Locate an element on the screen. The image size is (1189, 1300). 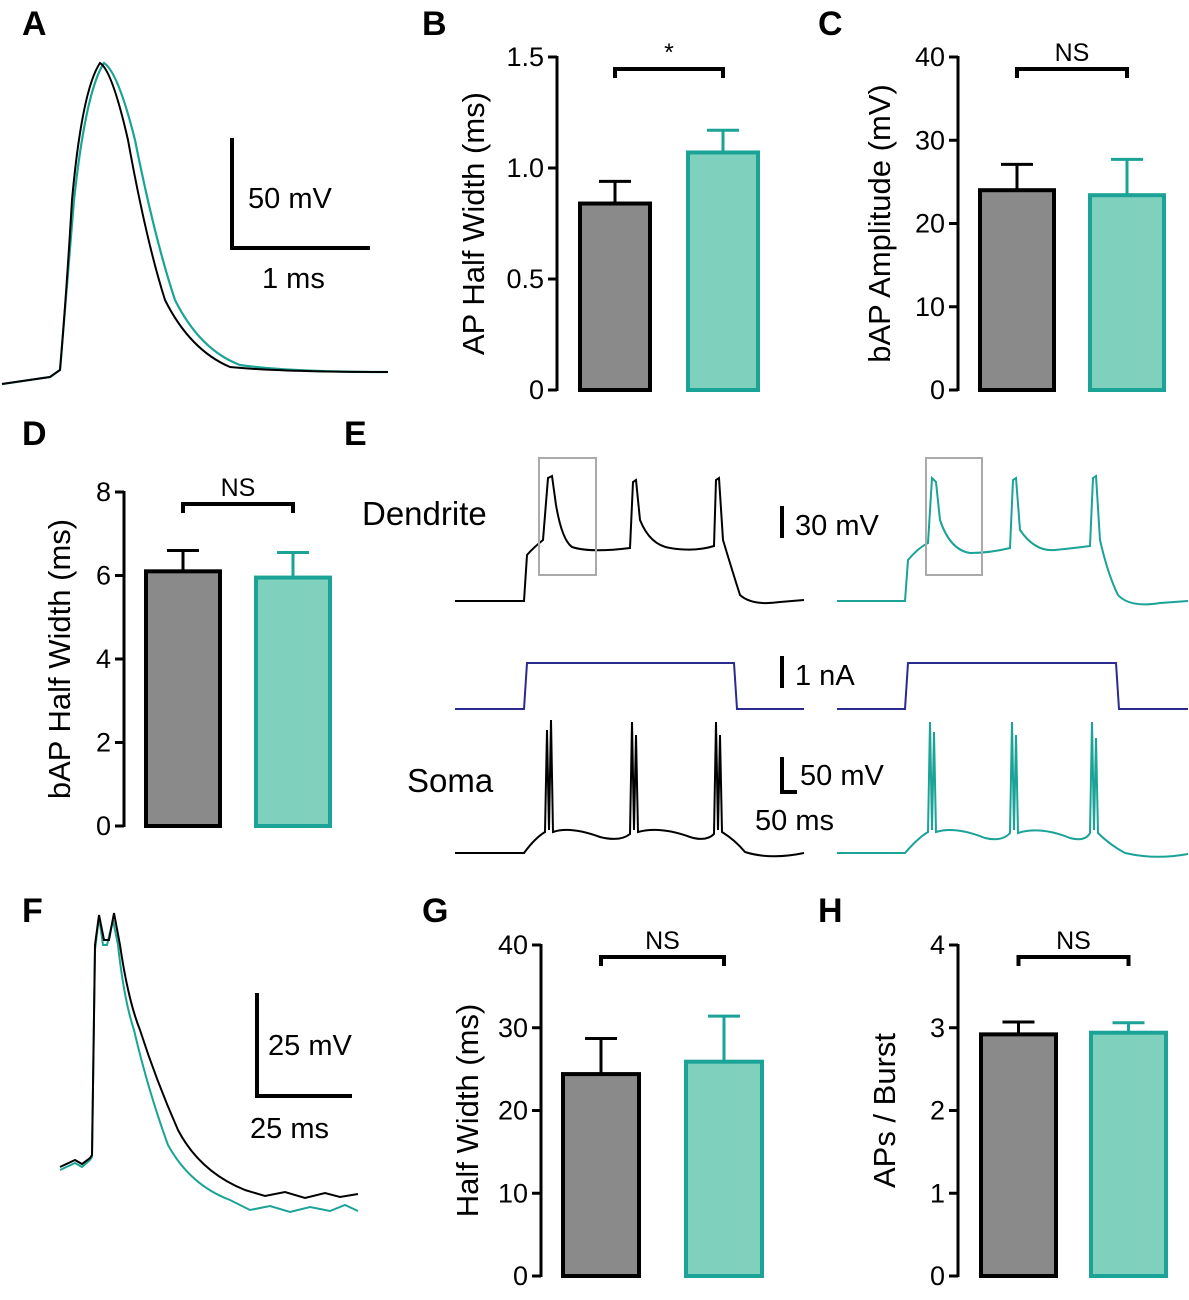
soma-trace-control is located at coordinates (630, 788).